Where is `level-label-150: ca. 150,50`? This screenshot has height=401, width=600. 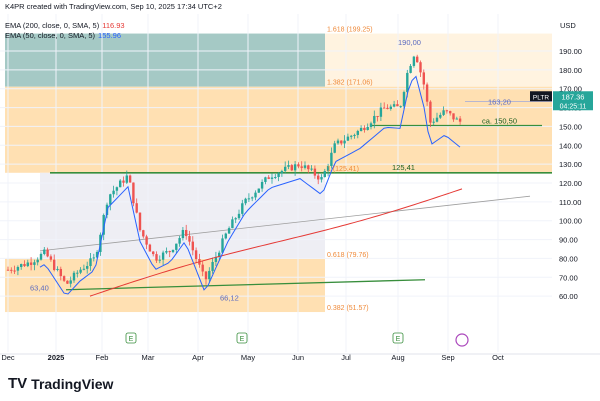 level-label-150: ca. 150,50 is located at coordinates (499, 120).